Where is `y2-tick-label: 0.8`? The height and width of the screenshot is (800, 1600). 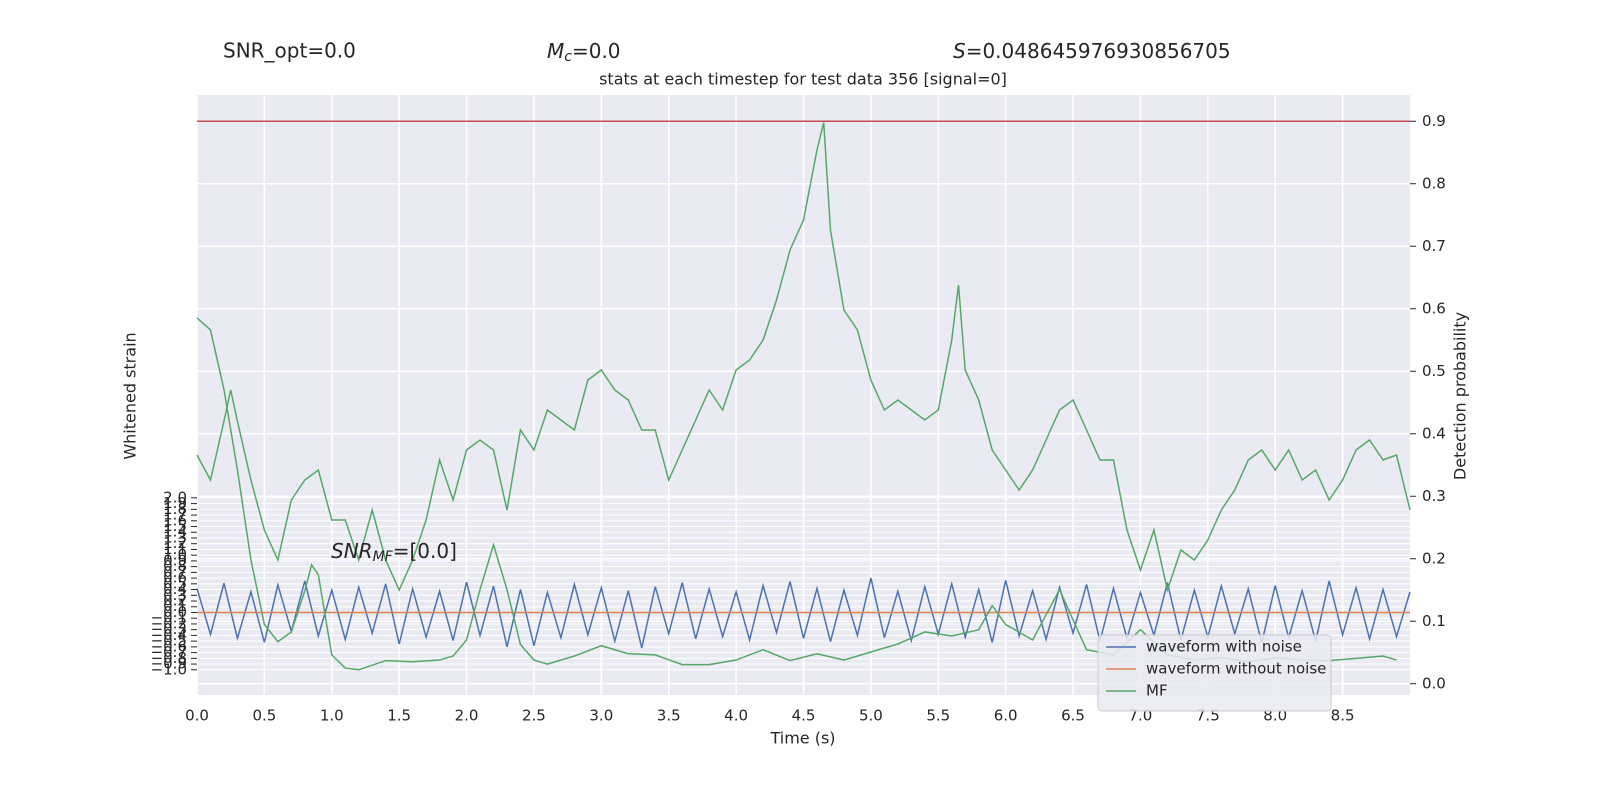 y2-tick-label: 0.8 is located at coordinates (1434, 183).